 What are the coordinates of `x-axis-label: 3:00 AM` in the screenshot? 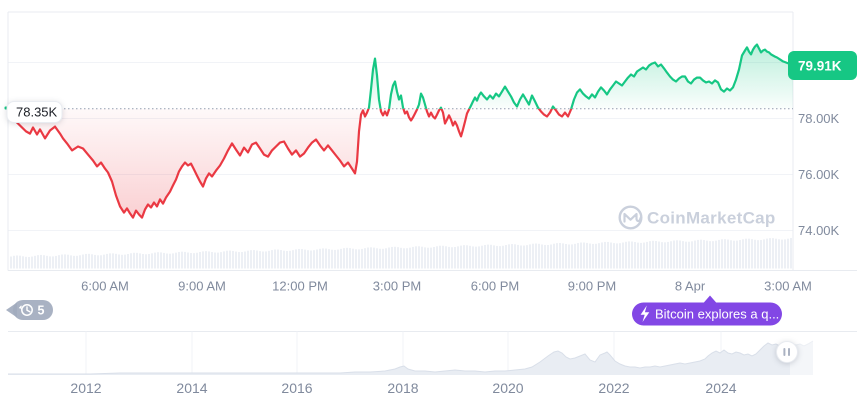 It's located at (788, 286).